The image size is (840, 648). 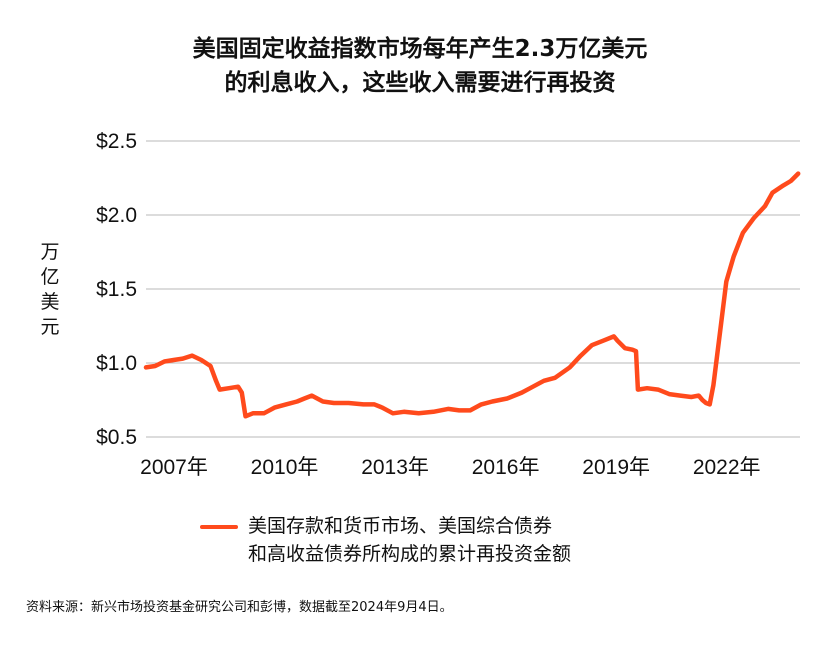 What do you see at coordinates (409, 540) in the screenshot?
I see `legend-label: 美国存款和货币市场、美国综合债券 和高收益债券所构成的累计再投资金额` at bounding box center [409, 540].